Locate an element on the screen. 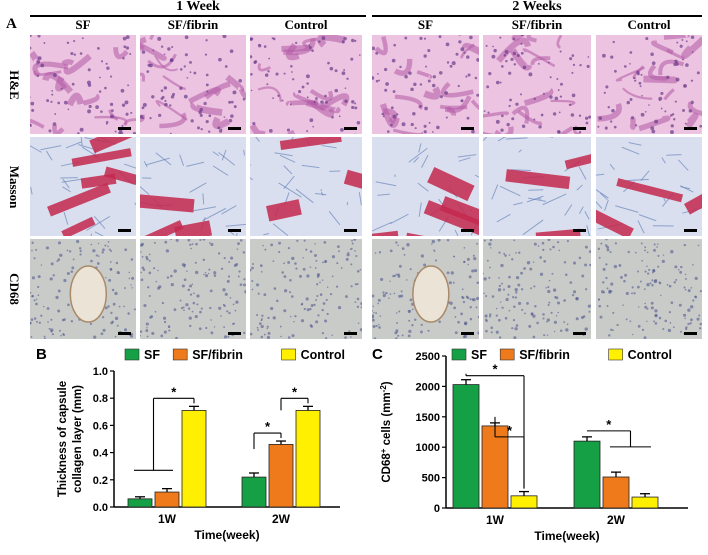 This screenshot has width=708, height=555. week-header-1: 1 Week is located at coordinates (198, 7).